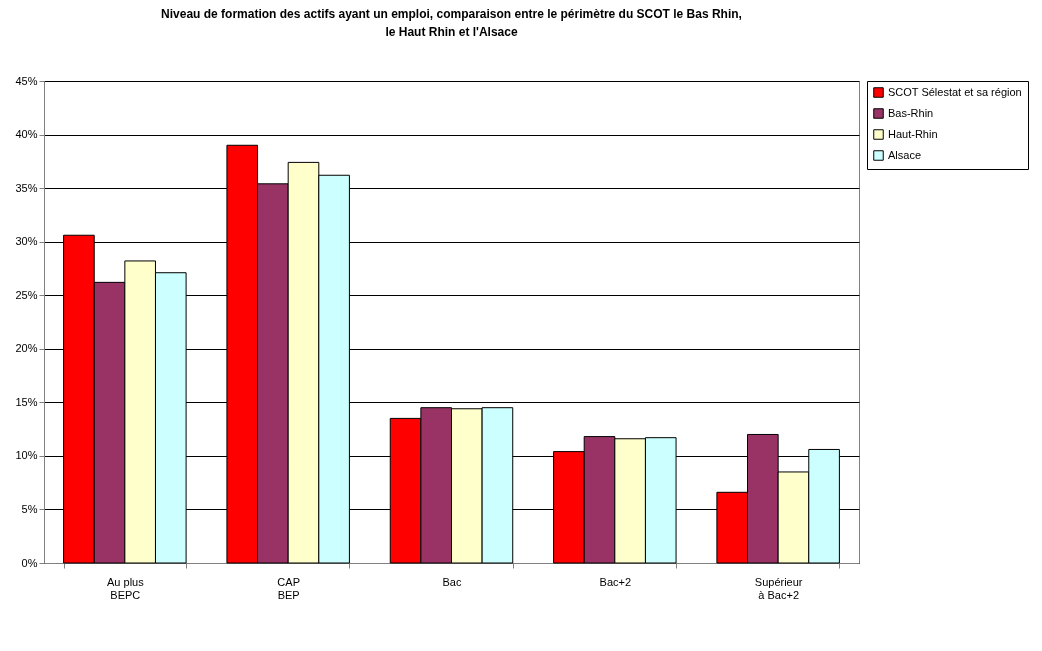  Describe the element at coordinates (911, 112) in the screenshot. I see `legend-label: Bas-Rhin` at that location.